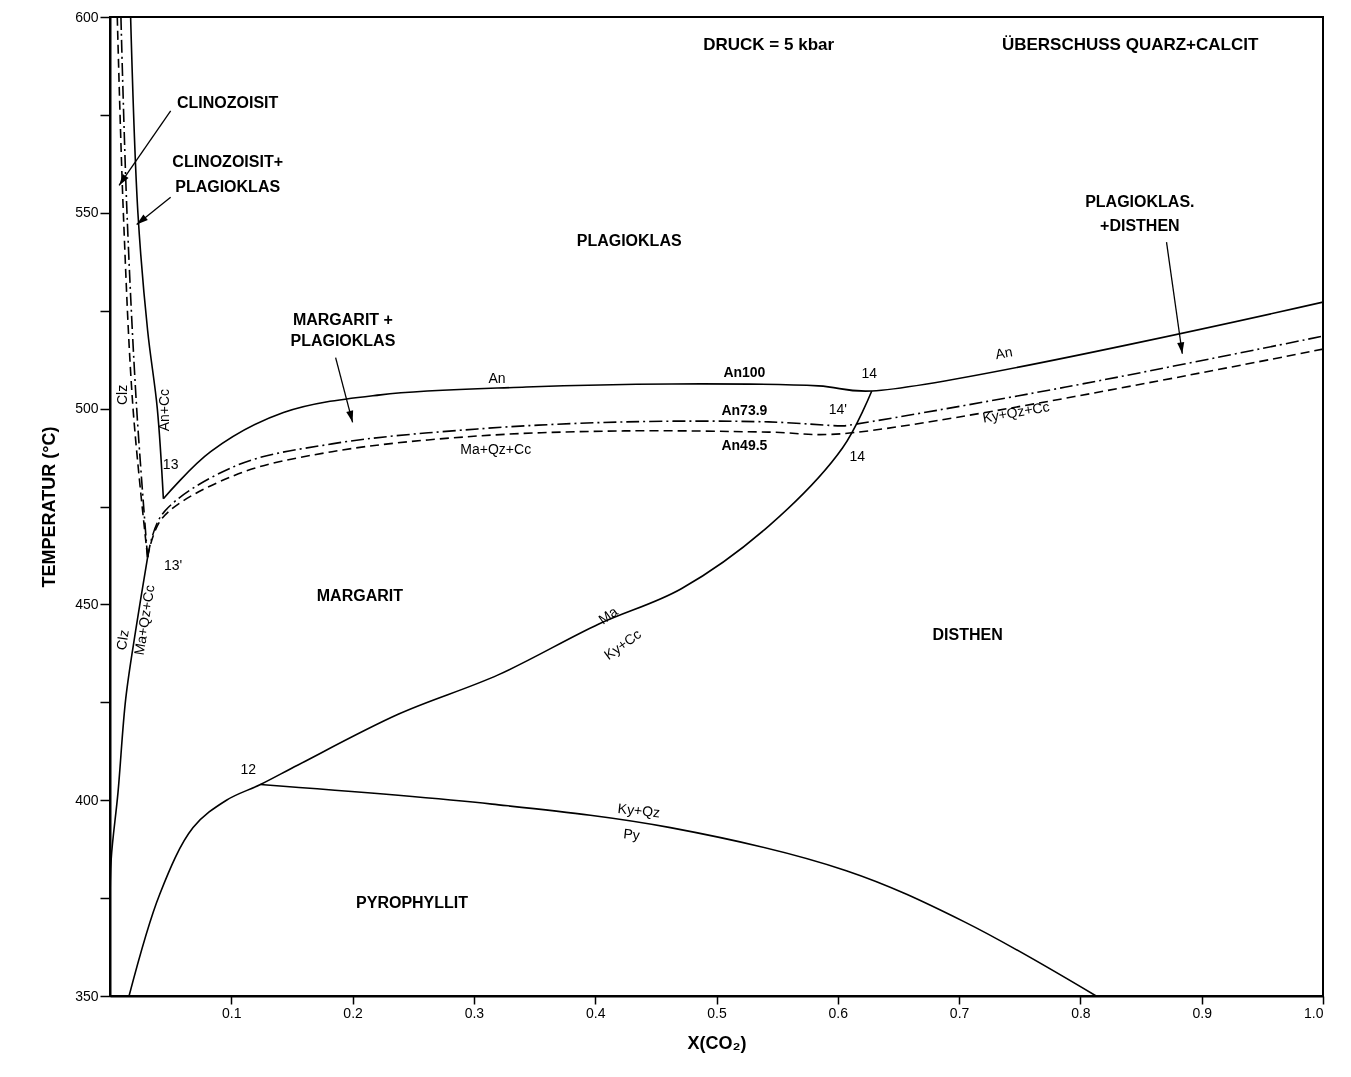  What do you see at coordinates (1140, 226) in the screenshot?
I see `annotation: +DISTHEN` at bounding box center [1140, 226].